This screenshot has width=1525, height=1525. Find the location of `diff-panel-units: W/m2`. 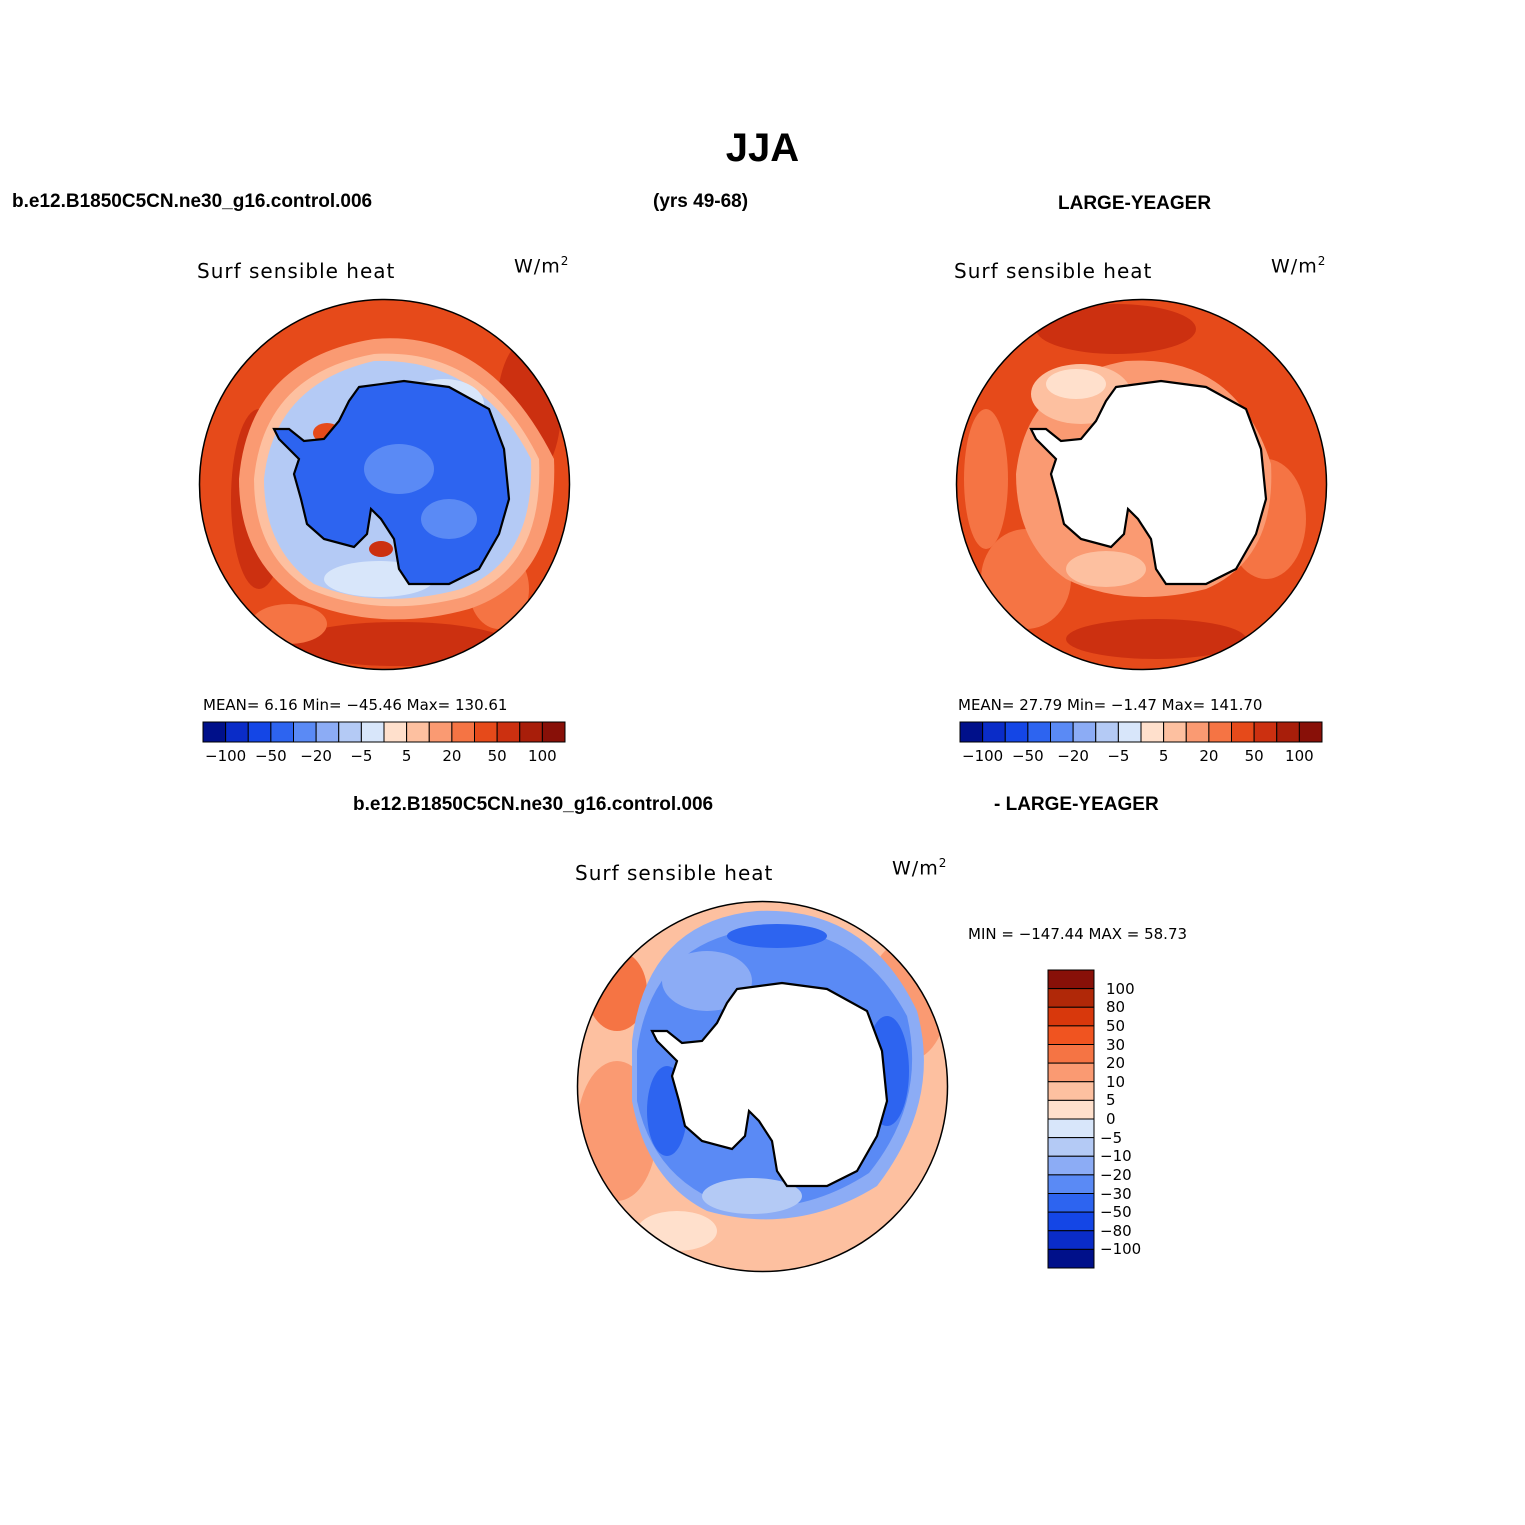

diff-panel-units: W/m2 is located at coordinates (920, 868).